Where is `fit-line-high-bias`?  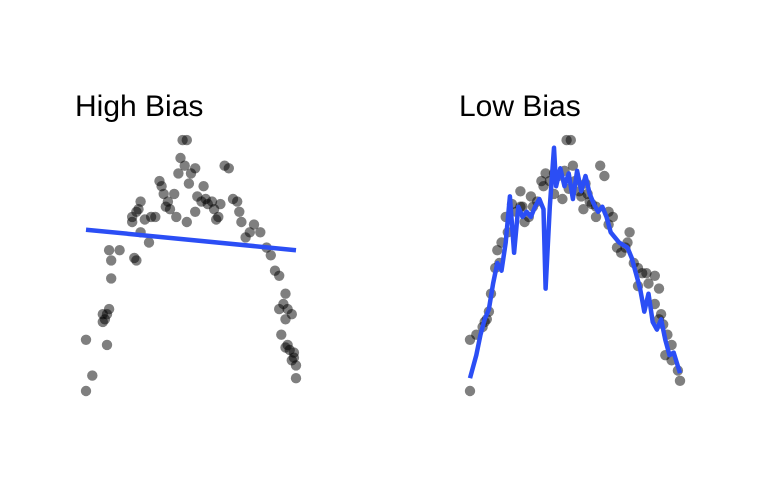 fit-line-high-bias is located at coordinates (191, 240).